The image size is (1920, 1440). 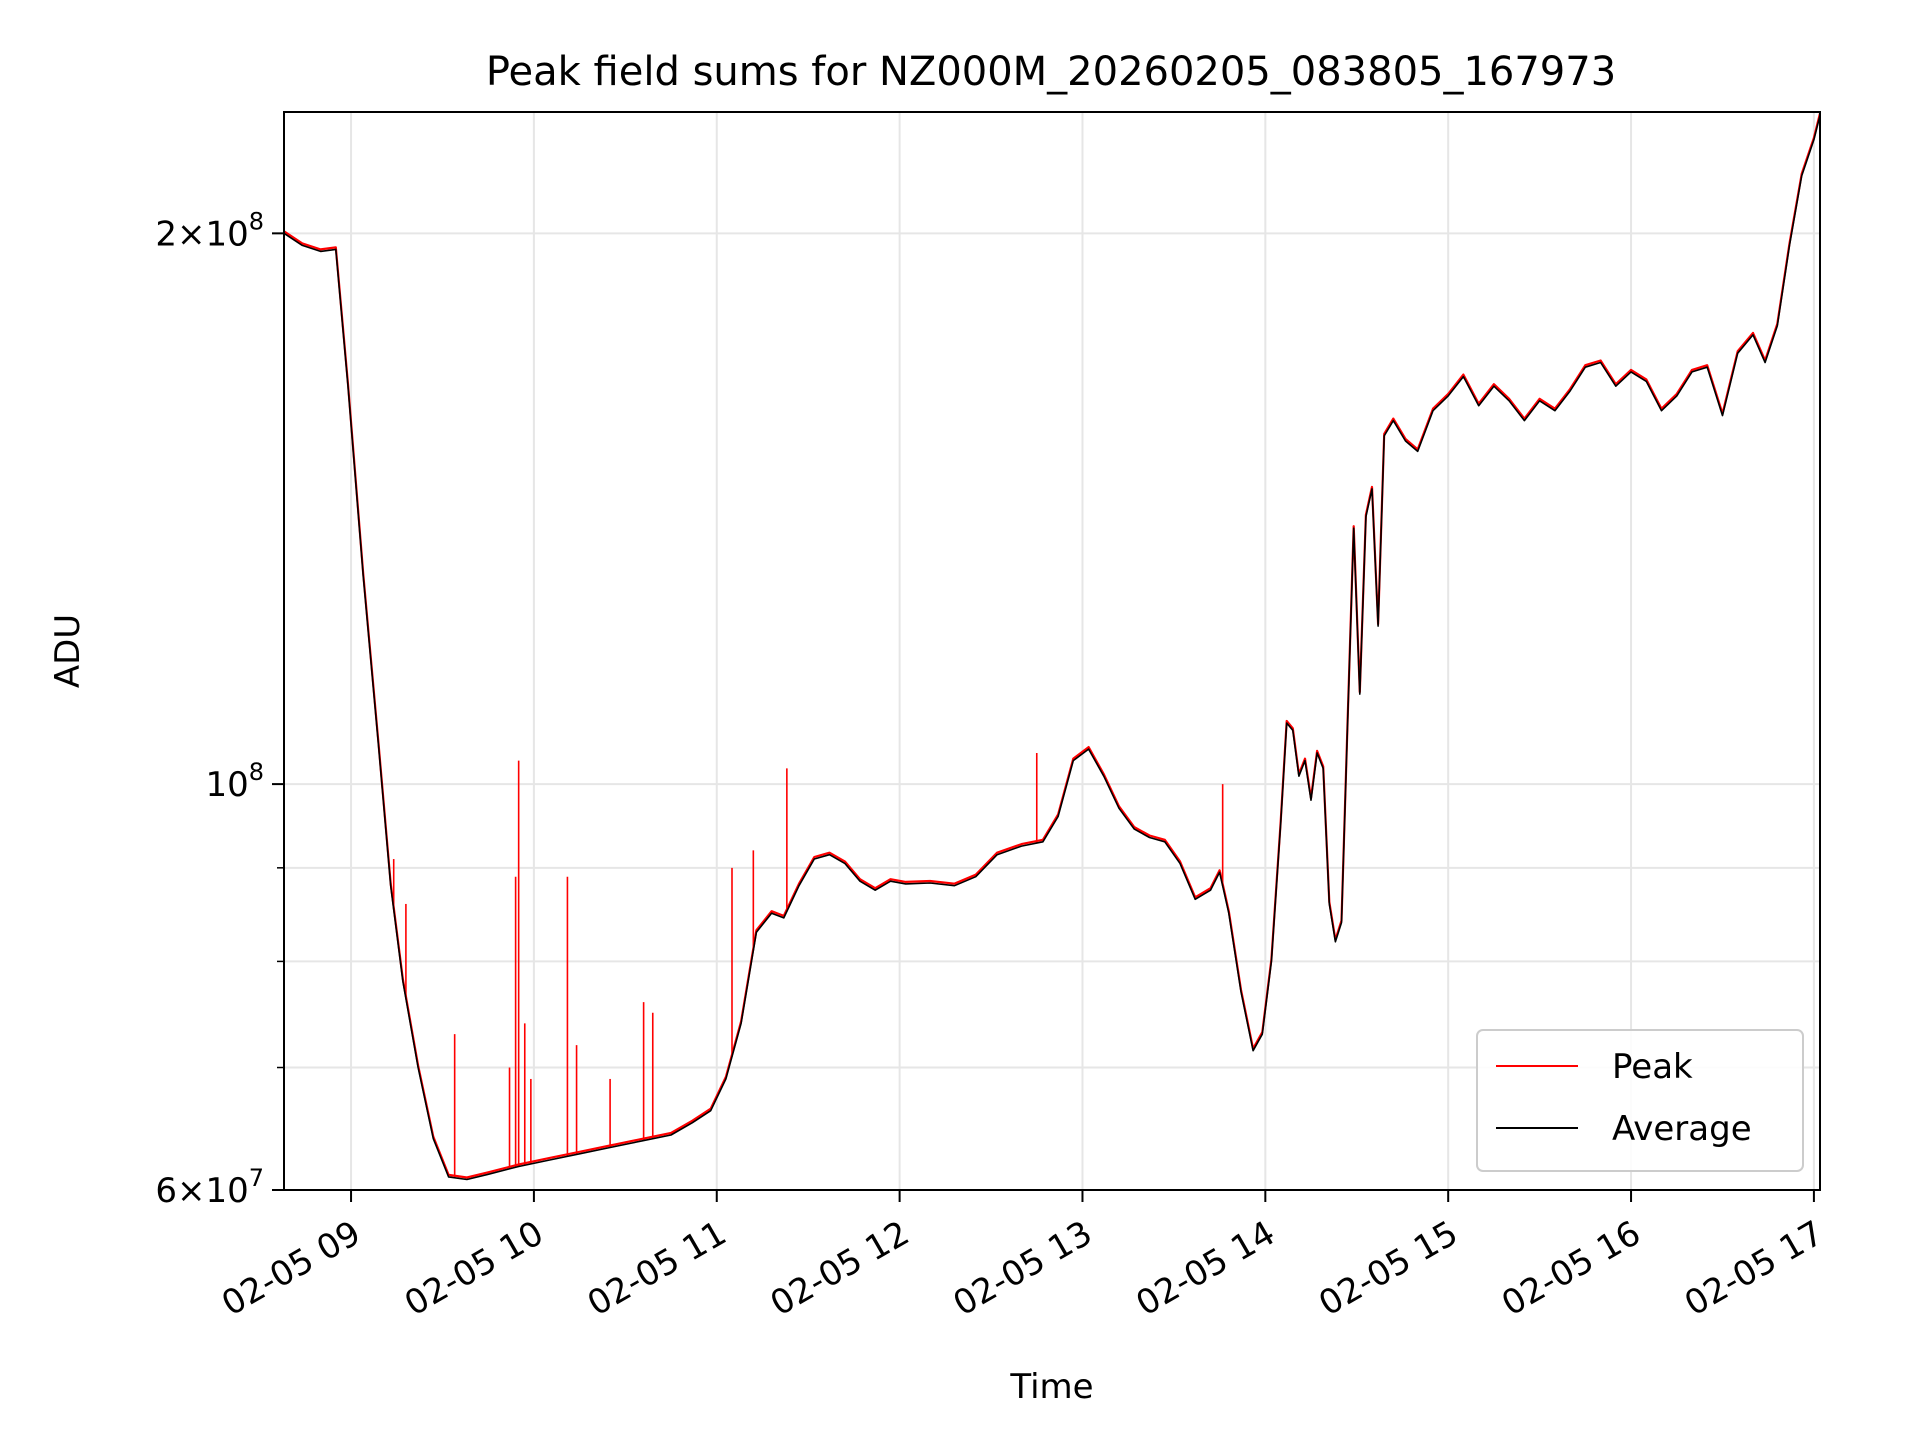 I want to click on y-axis-label: ADU, so click(x=68, y=651).